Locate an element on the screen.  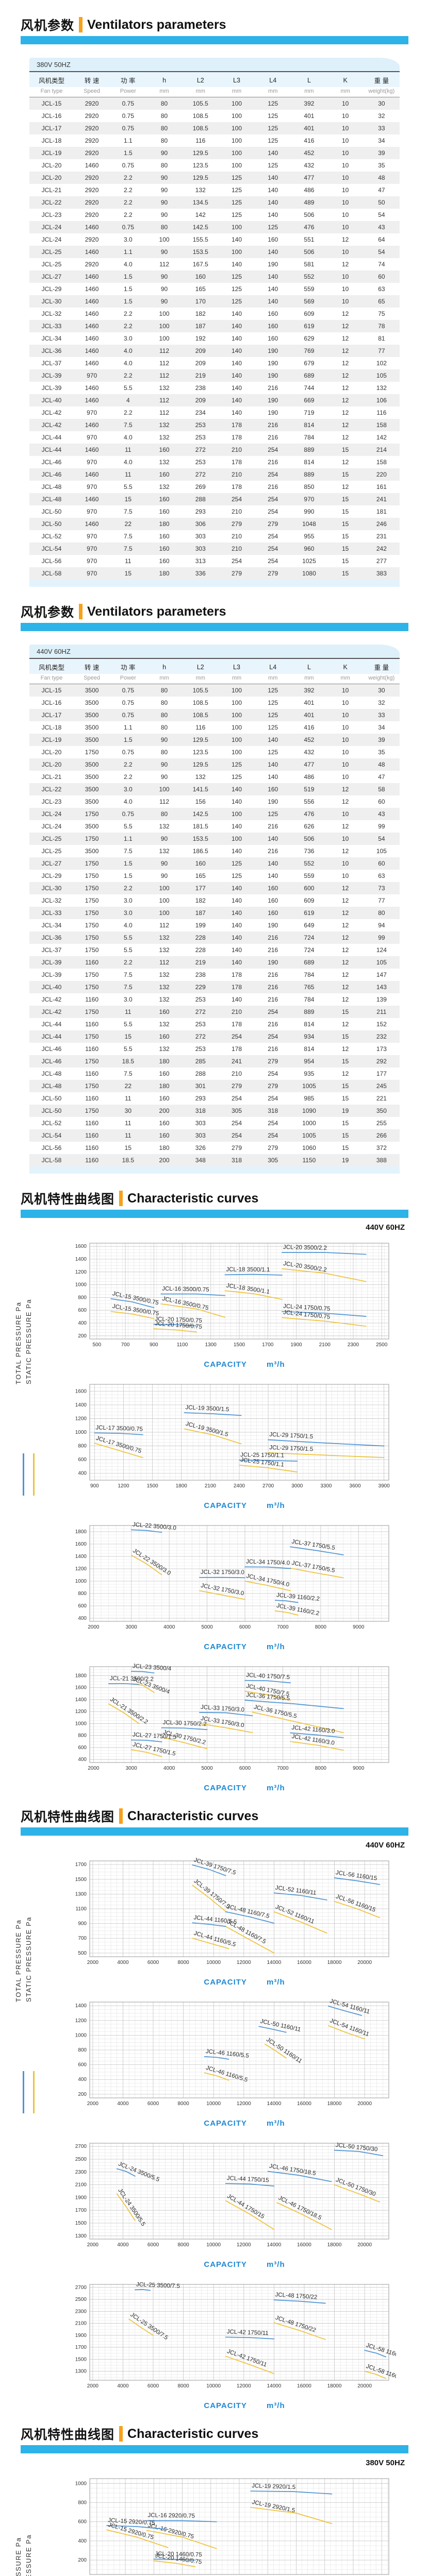
capacity-unit: m³/h is located at coordinates (275, 1982).